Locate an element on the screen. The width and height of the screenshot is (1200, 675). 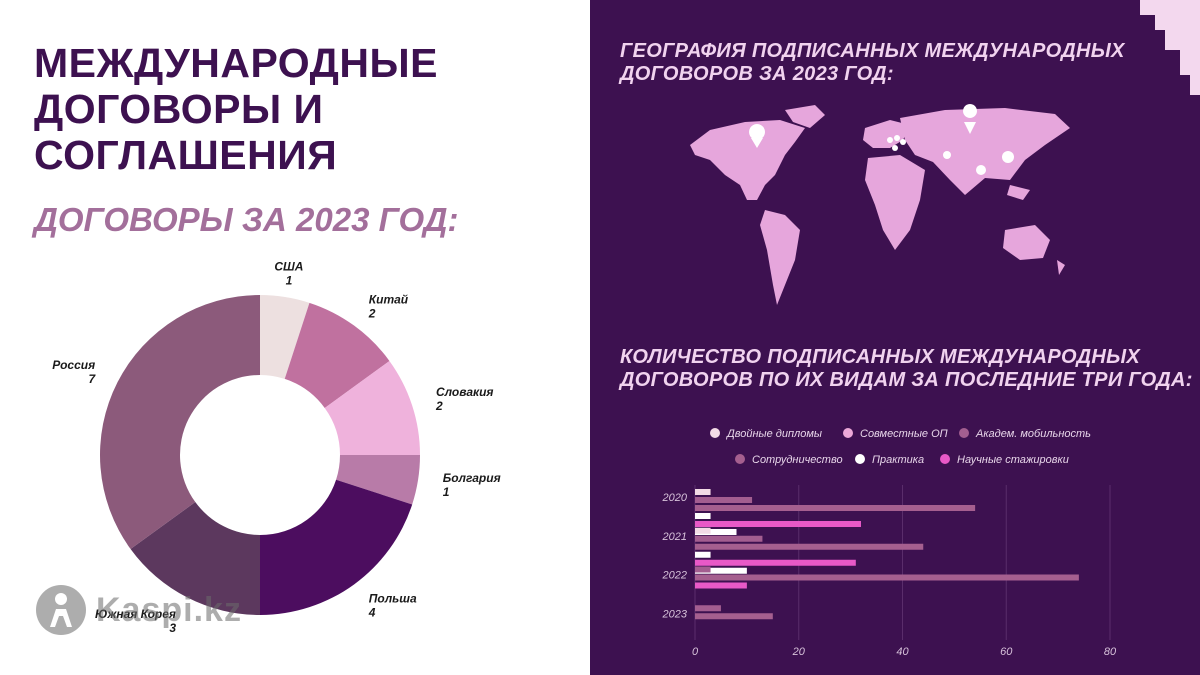
donut-slice-label: Словакия 2 is located at coordinates (464, 399).